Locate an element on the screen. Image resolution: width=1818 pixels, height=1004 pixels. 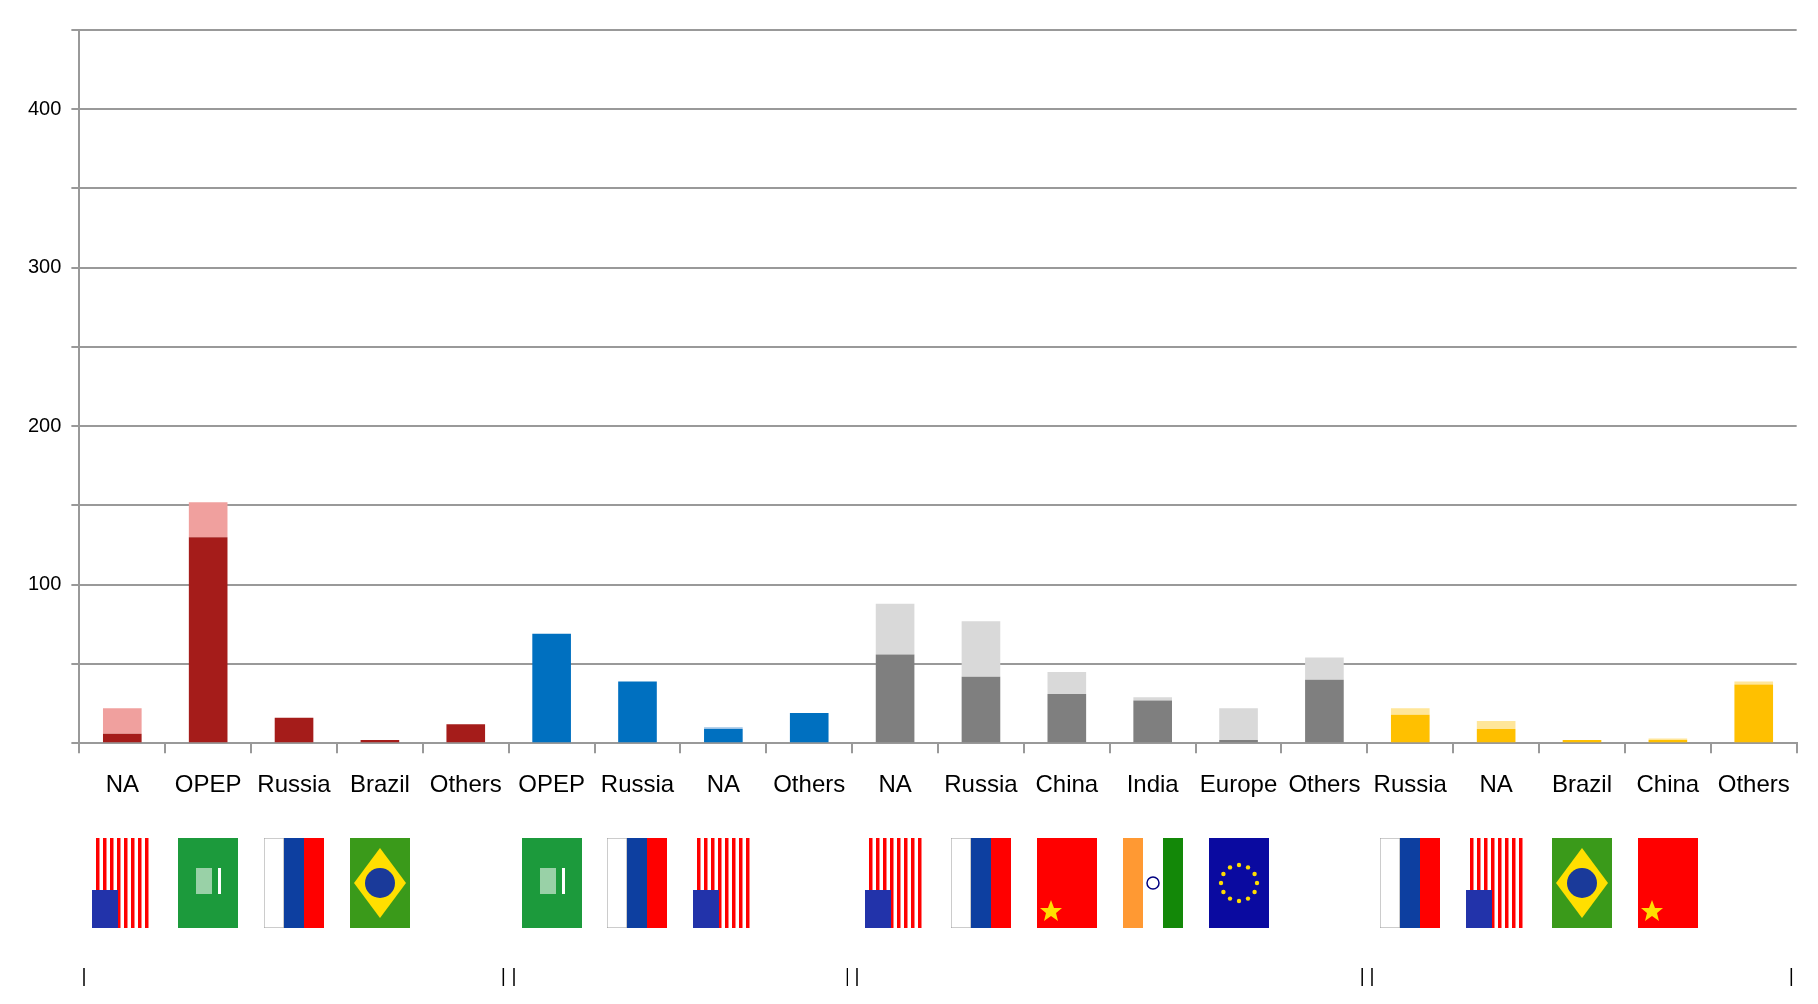
x-tick-label: Europe is located at coordinates (1238, 784).